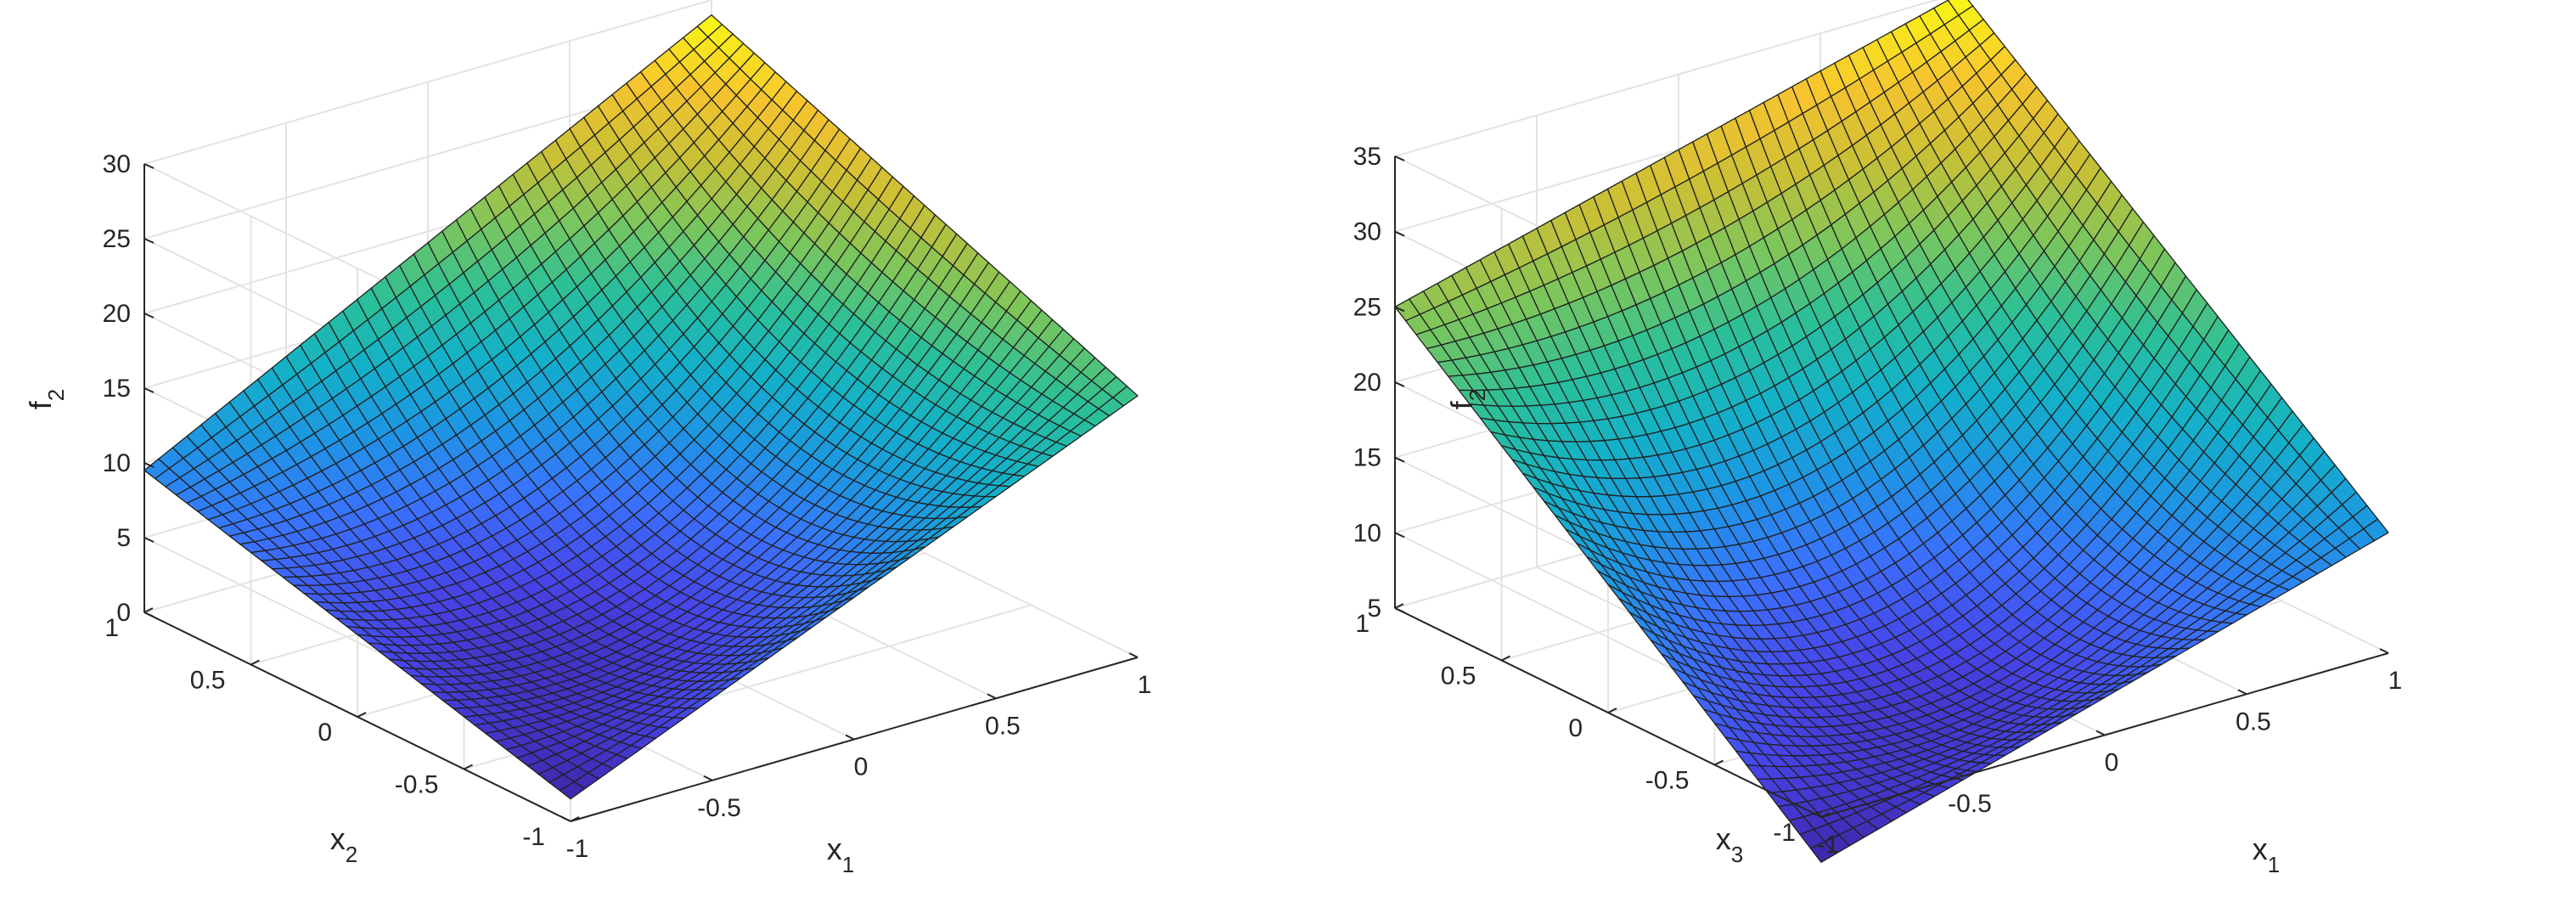 This screenshot has width=2576, height=902. I want to click on right-plot-y-label: x3, so click(1729, 844).